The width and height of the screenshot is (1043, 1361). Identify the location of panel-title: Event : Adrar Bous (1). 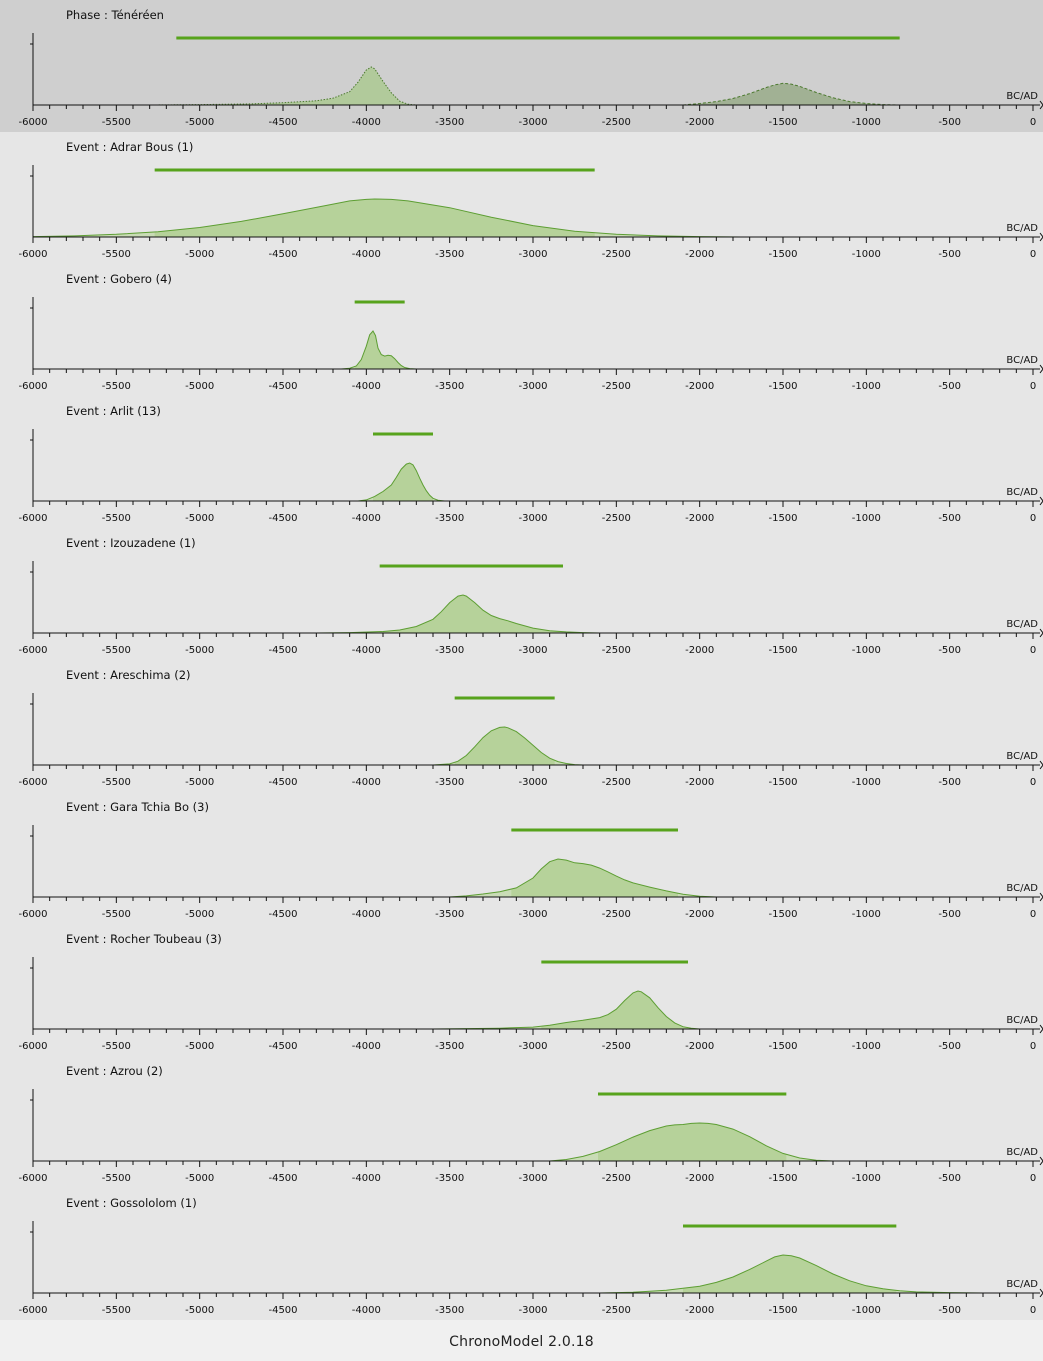
(130, 147).